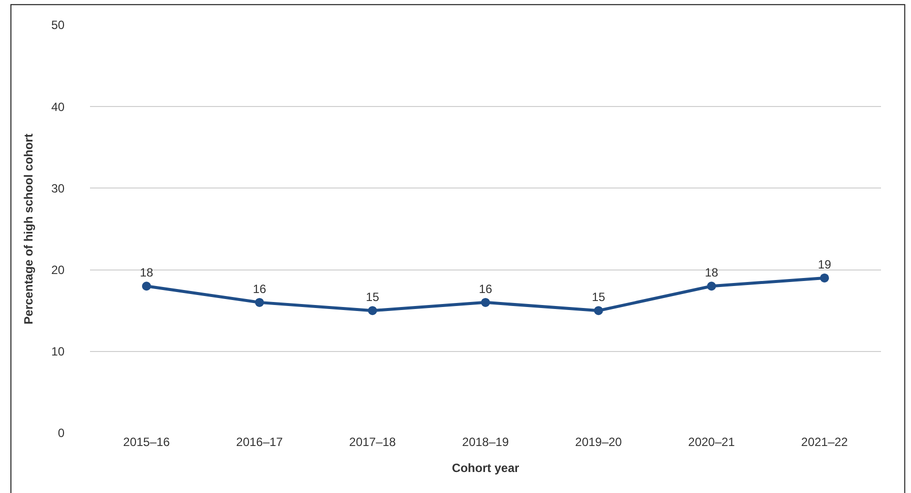  What do you see at coordinates (486, 442) in the screenshot?
I see `x-tick-label: 2018–19` at bounding box center [486, 442].